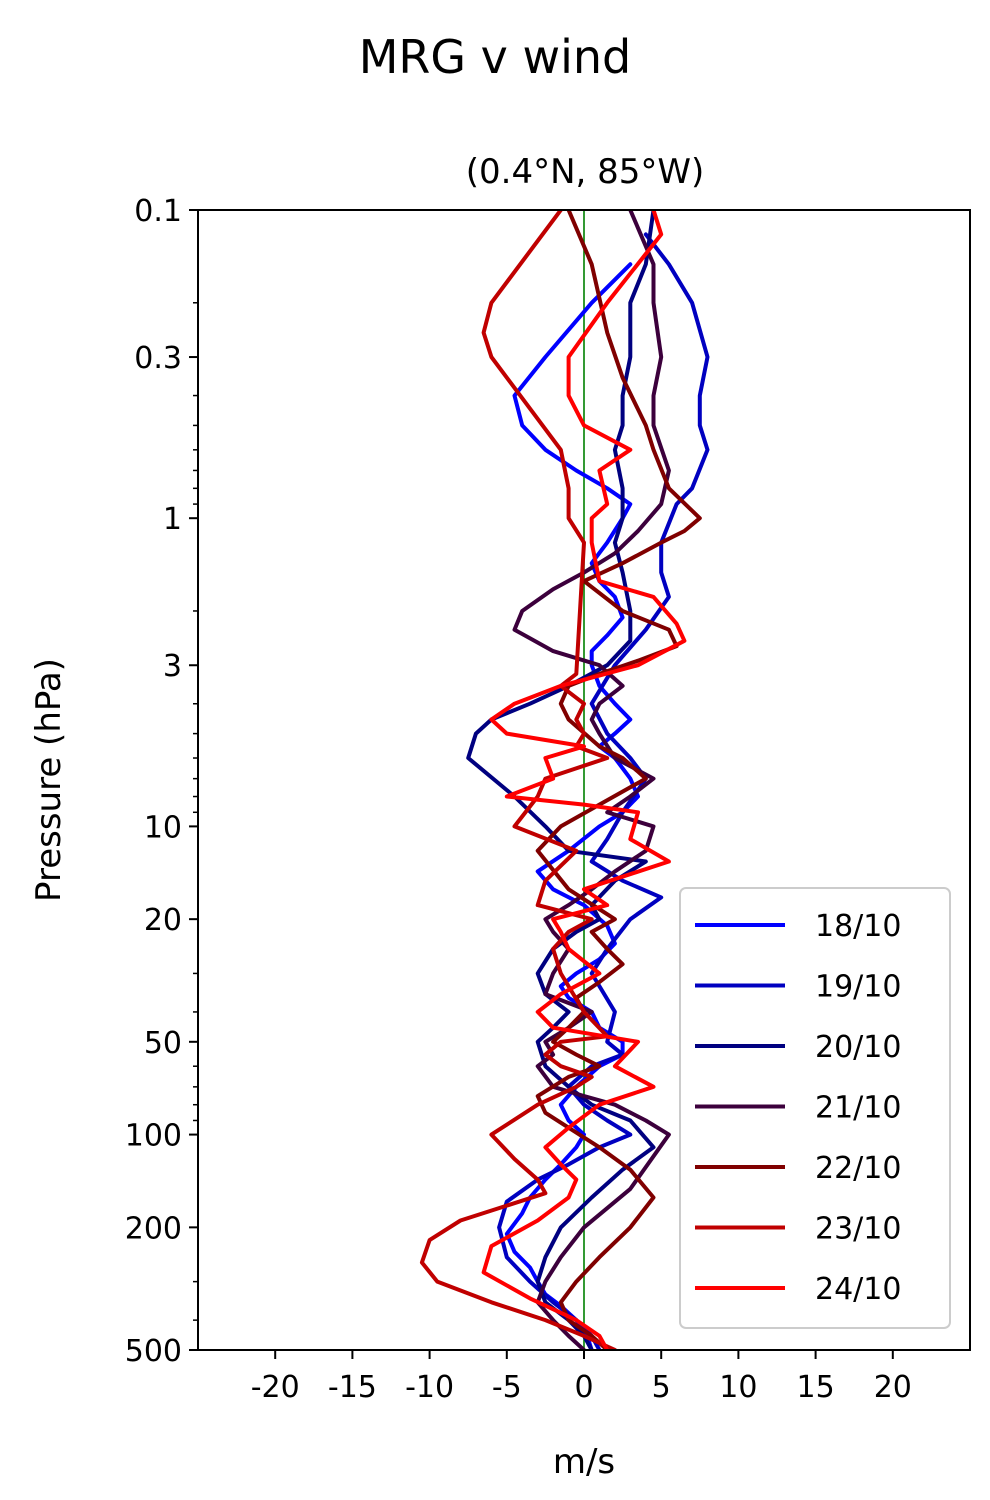 The height and width of the screenshot is (1500, 990). Describe the element at coordinates (163, 1043) in the screenshot. I see `y-tick-label: 50` at that location.